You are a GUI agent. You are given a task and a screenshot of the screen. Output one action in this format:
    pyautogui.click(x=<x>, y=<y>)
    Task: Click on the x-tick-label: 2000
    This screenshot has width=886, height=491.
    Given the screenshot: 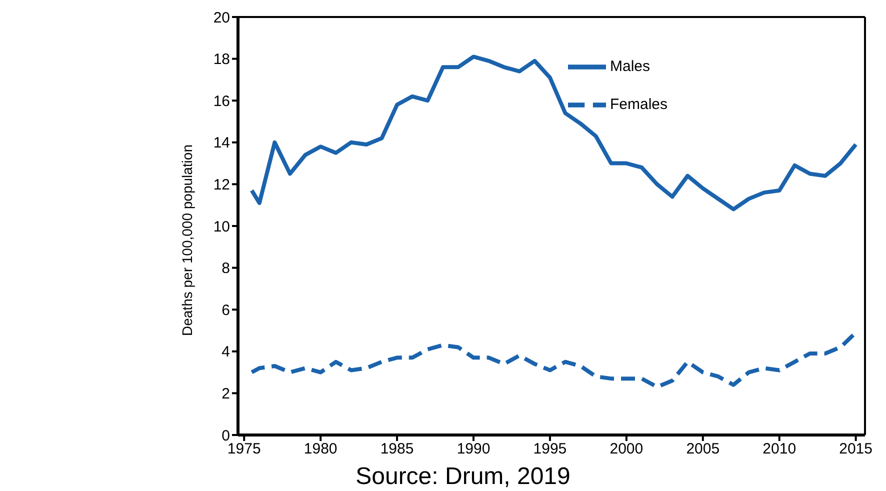 What is the action you would take?
    pyautogui.click(x=627, y=449)
    